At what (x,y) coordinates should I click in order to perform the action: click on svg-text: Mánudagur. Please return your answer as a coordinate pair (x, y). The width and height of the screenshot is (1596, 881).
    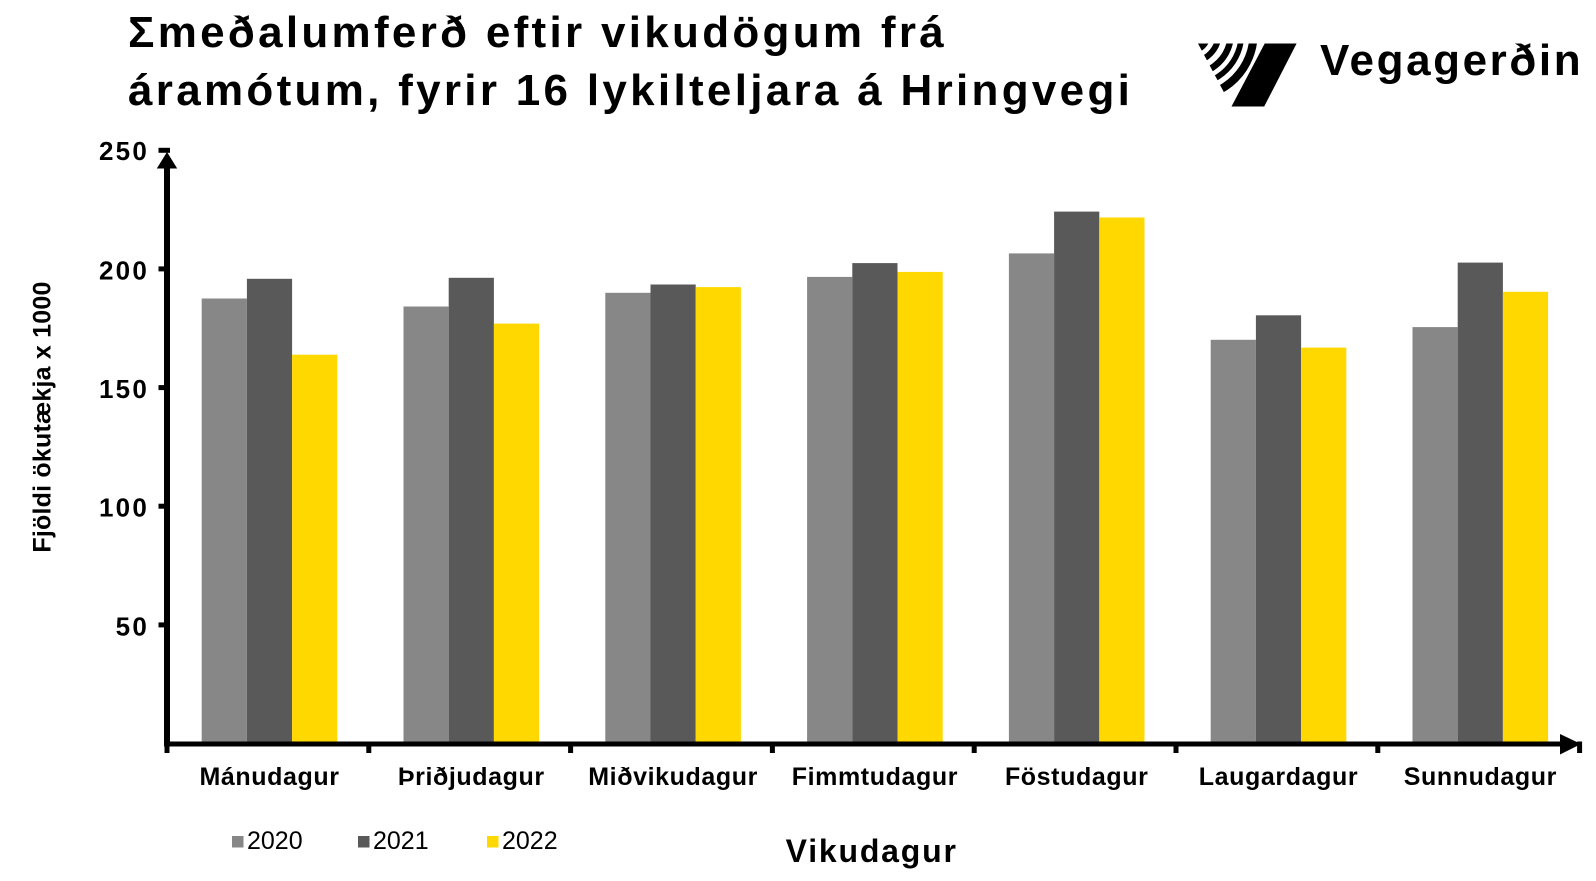
    Looking at the image, I should click on (269, 777).